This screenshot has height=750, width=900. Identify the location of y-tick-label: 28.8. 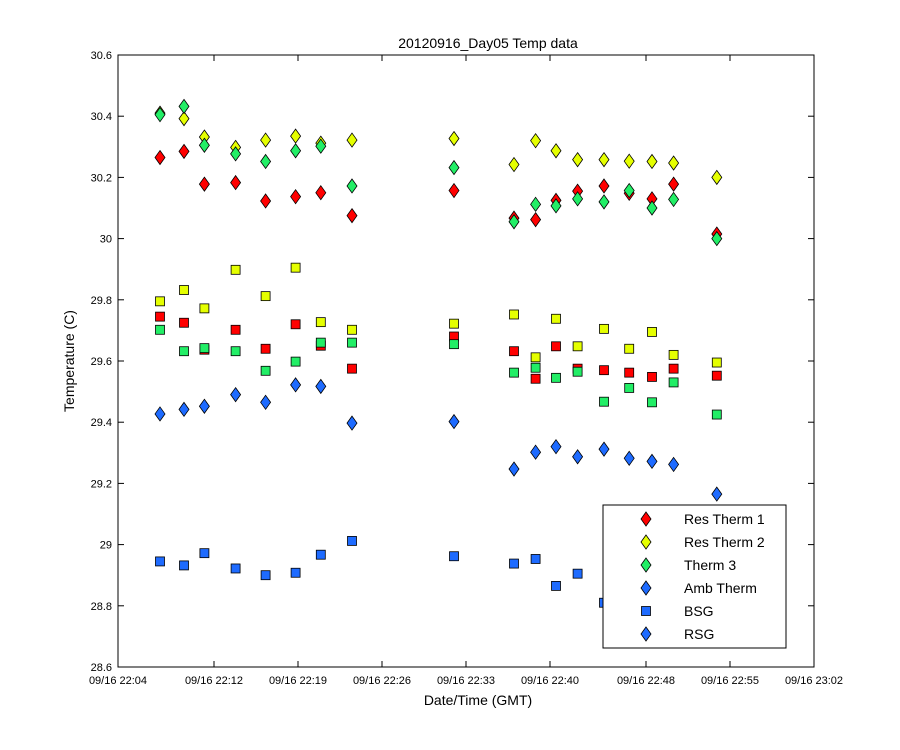
(101, 607).